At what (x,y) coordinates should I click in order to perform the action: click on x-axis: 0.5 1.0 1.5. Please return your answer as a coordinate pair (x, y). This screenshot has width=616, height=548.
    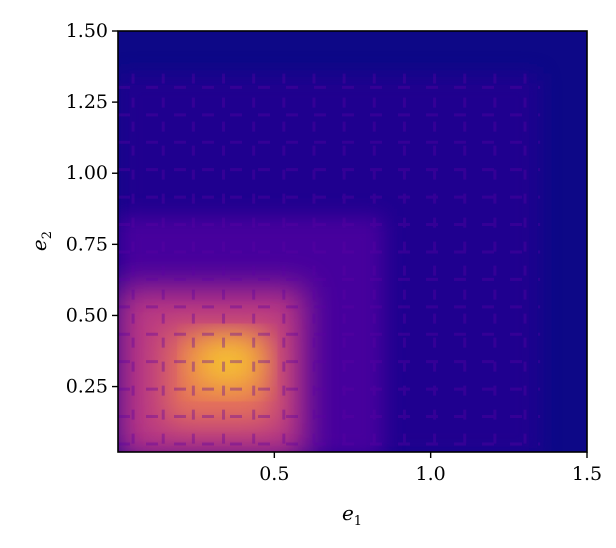
    Looking at the image, I should click on (430, 468).